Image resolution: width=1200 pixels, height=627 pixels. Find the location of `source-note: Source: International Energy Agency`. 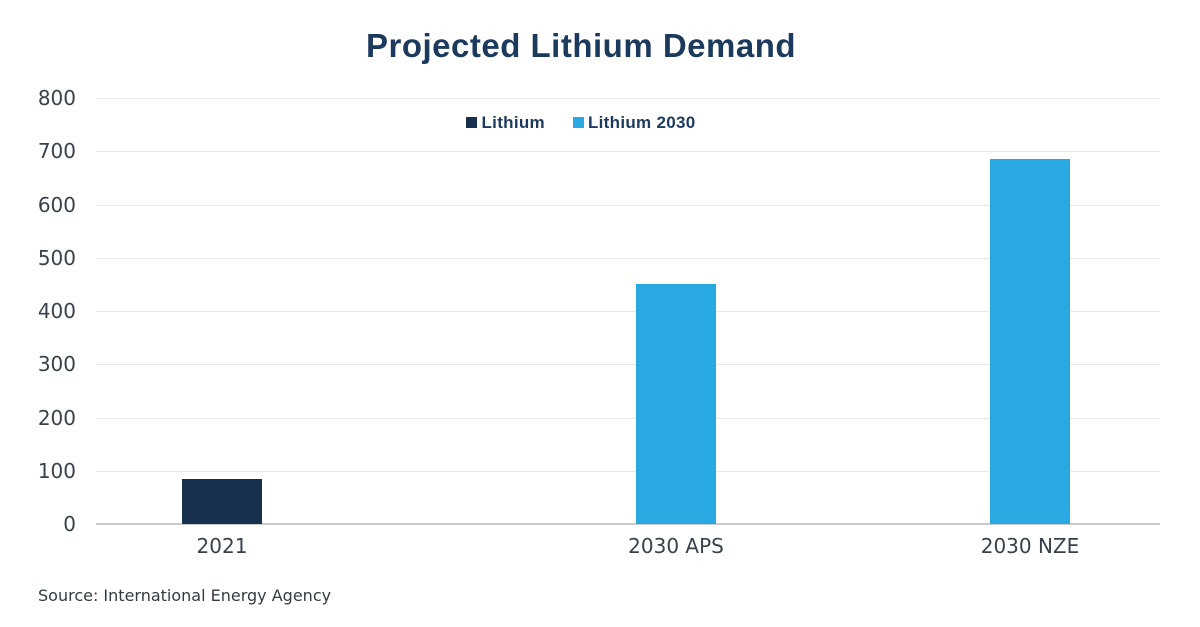

source-note: Source: International Energy Agency is located at coordinates (185, 595).